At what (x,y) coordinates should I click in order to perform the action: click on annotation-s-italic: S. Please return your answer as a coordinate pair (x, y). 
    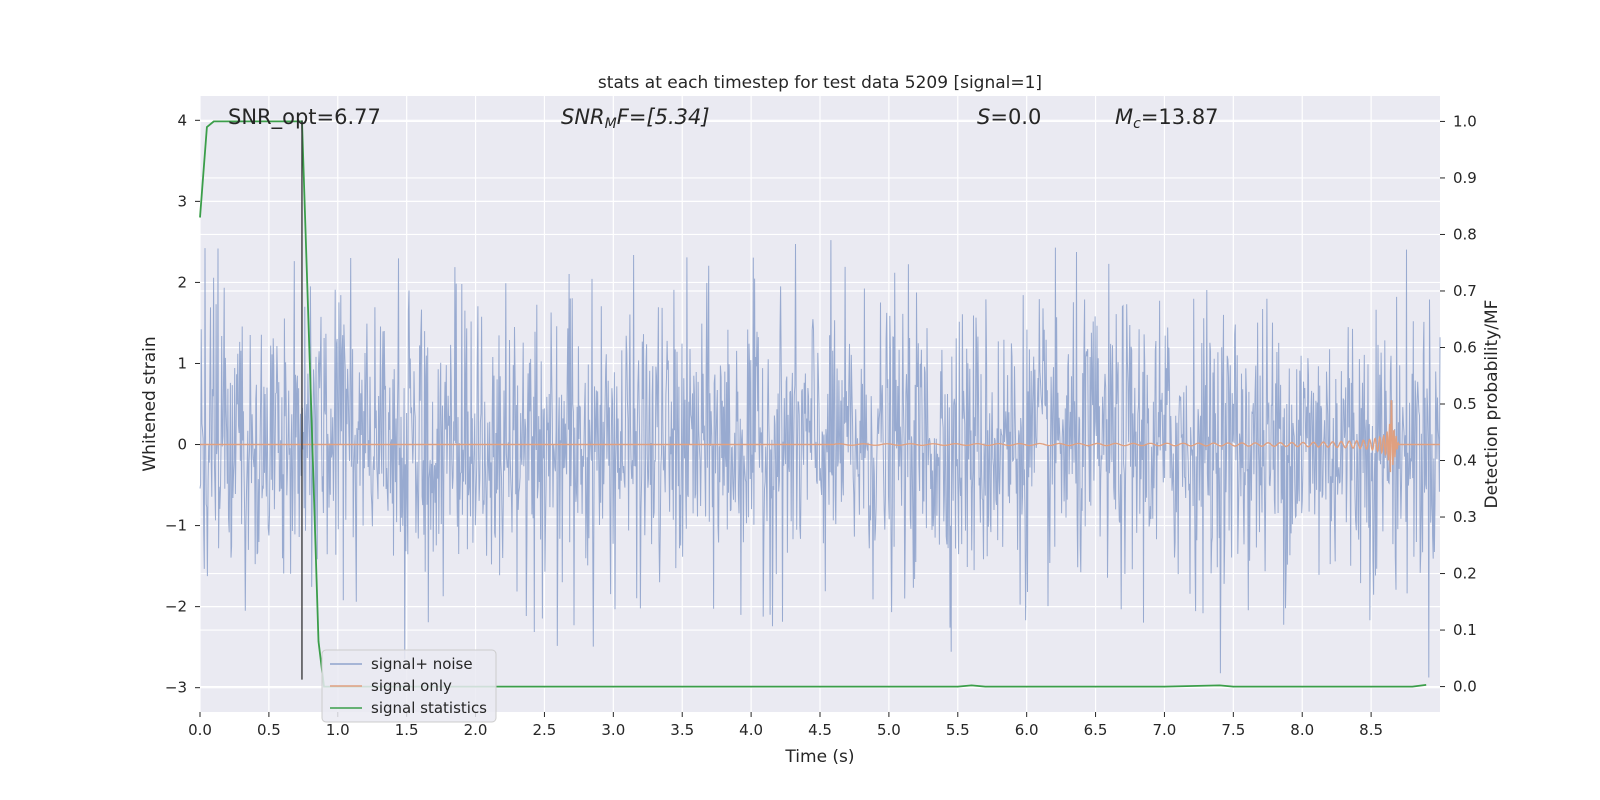
    Looking at the image, I should click on (983, 117).